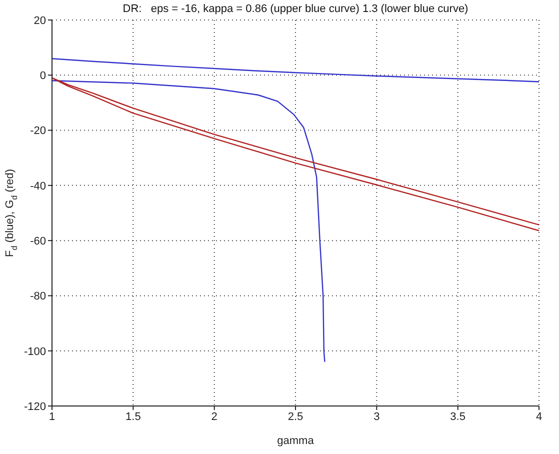 Image resolution: width=559 pixels, height=454 pixels. I want to click on y-tick-label: -100, so click(35, 352).